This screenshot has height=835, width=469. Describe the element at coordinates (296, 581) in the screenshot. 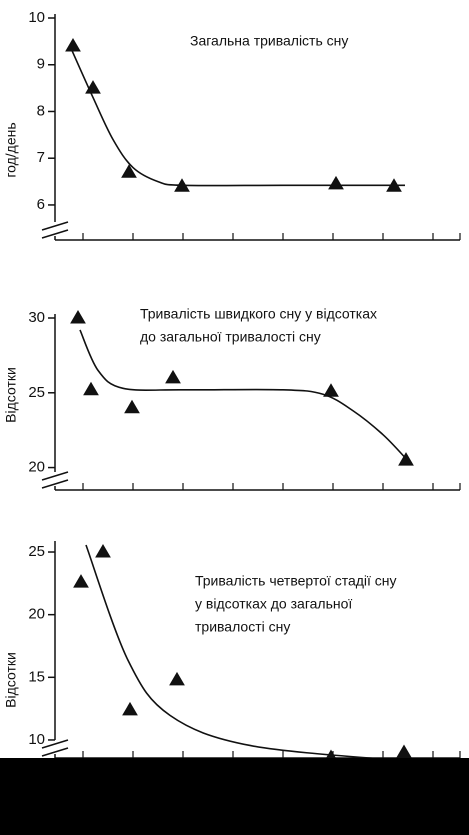

I see `panel-title: Тривалість четвертої стадії сну` at that location.